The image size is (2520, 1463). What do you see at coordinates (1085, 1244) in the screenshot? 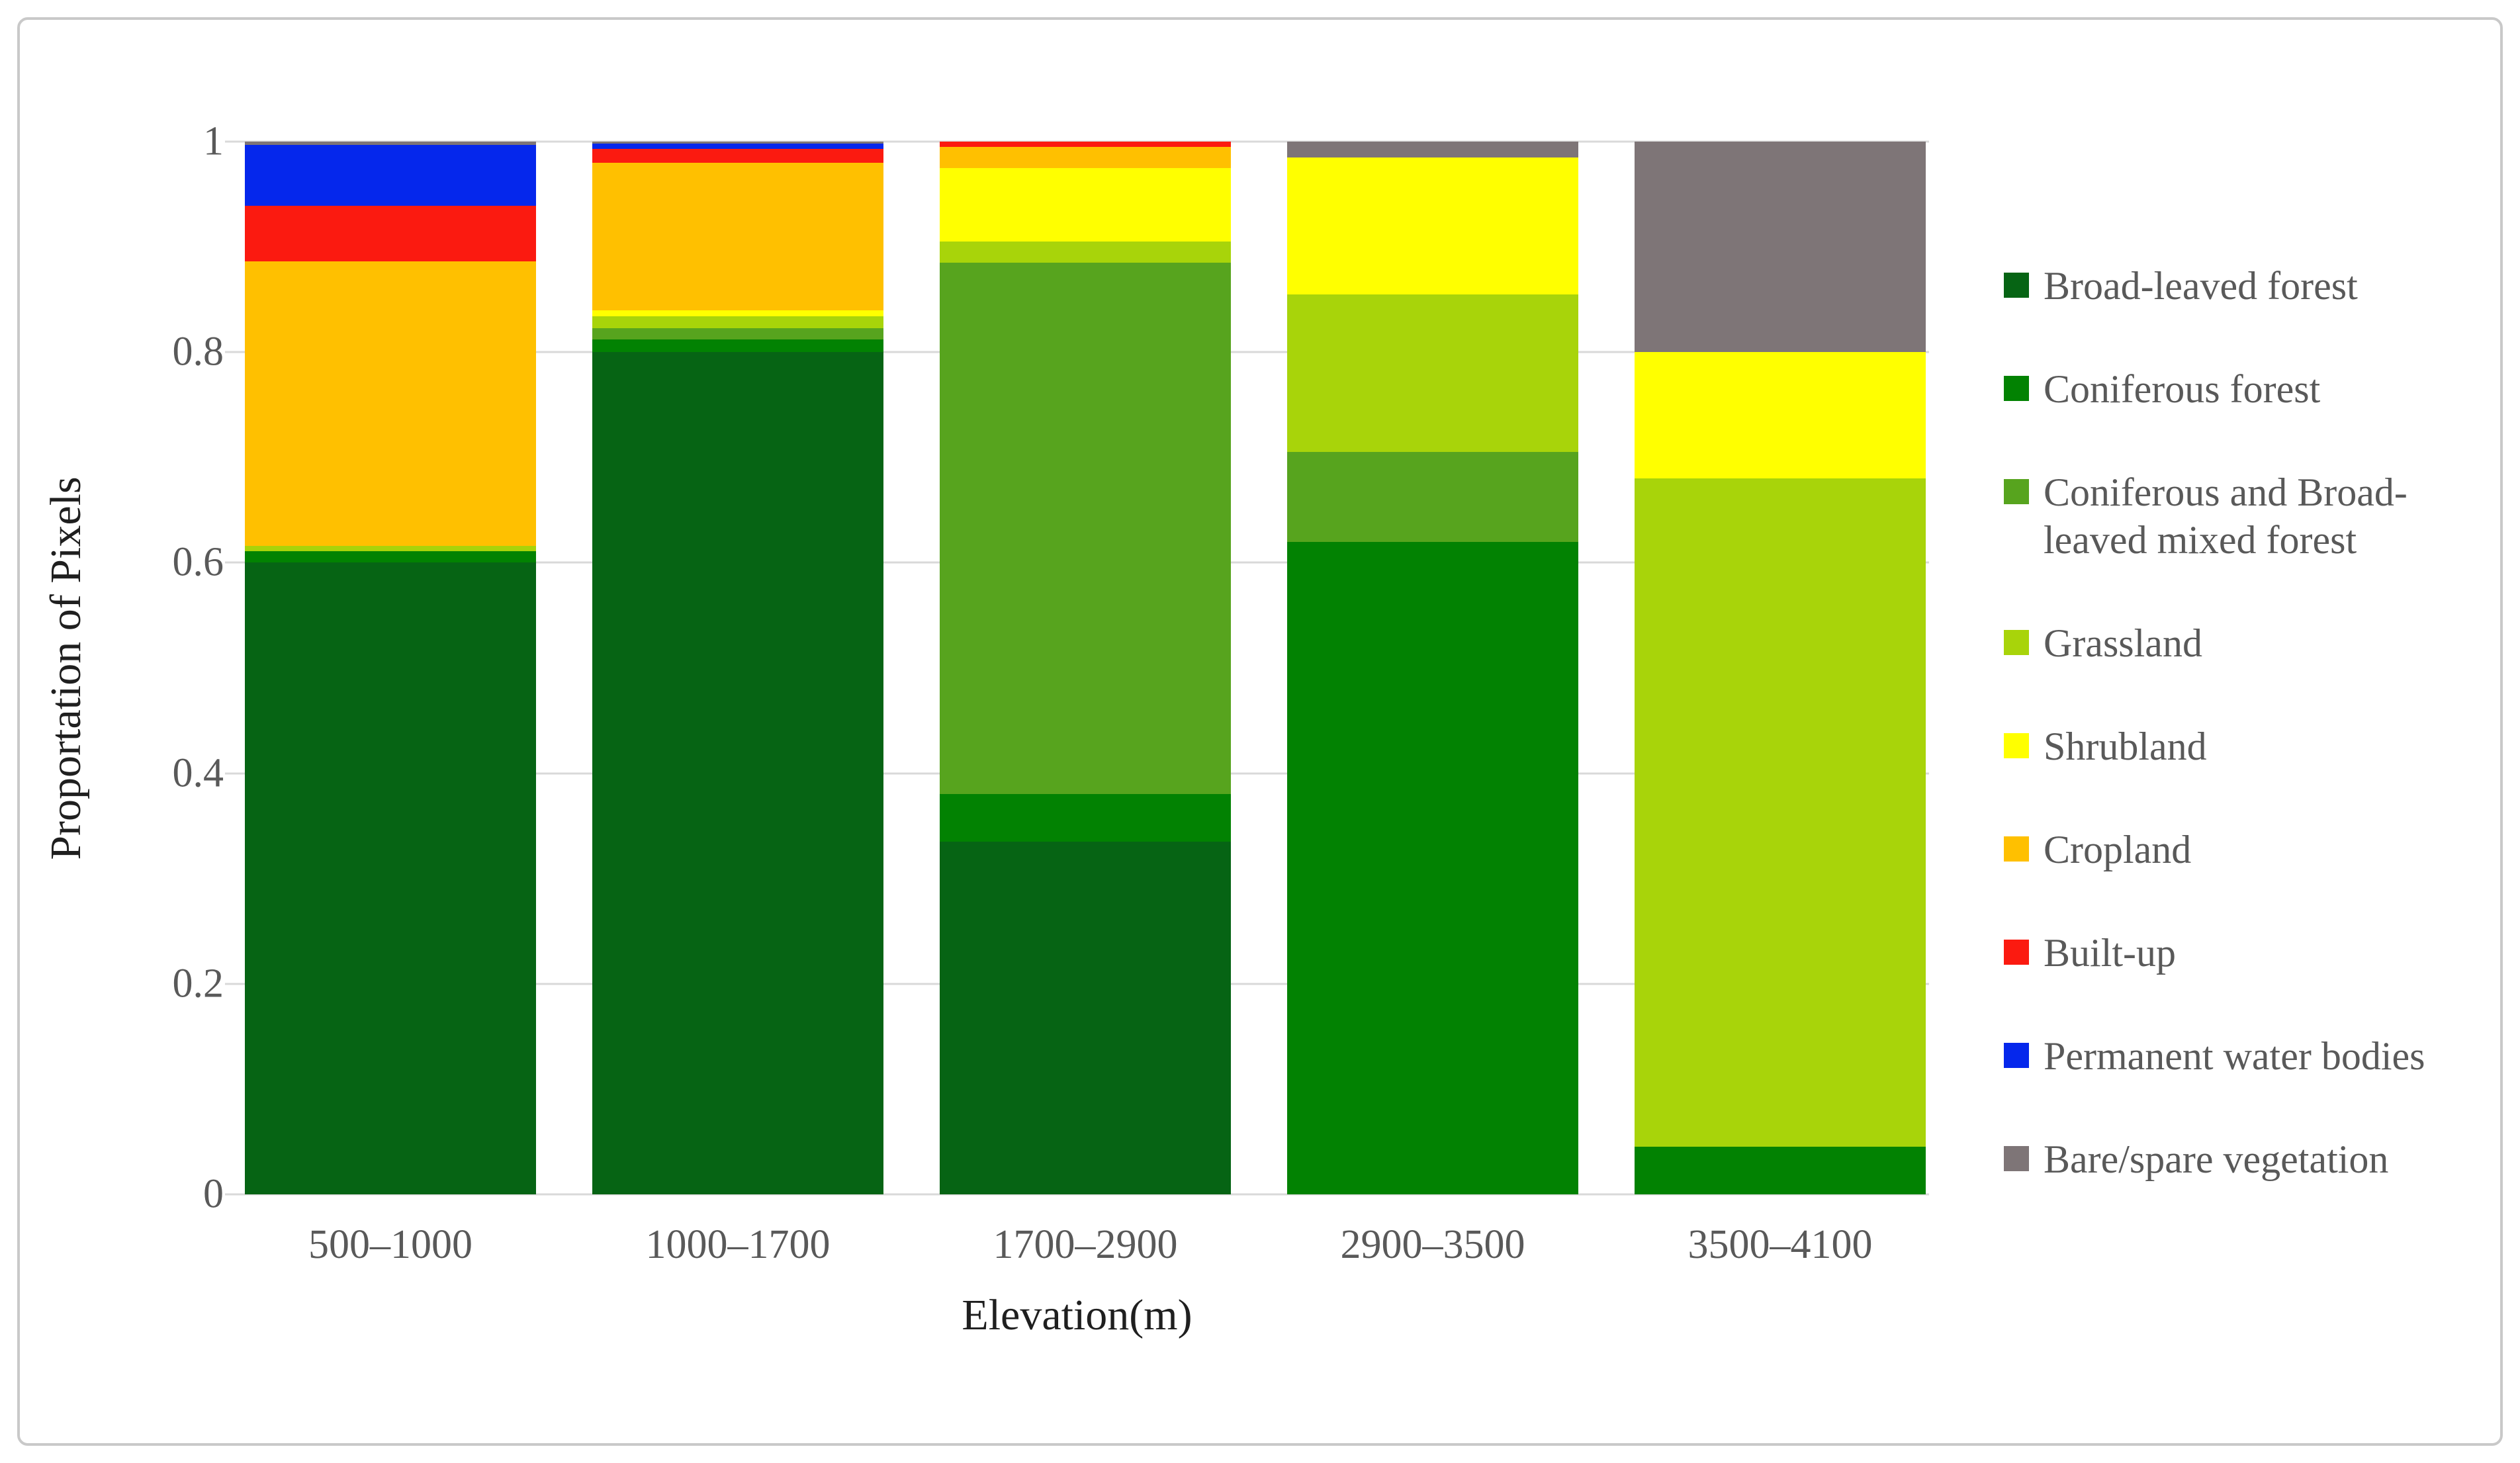
I see `x-axis-tick-label: 1700–2900` at bounding box center [1085, 1244].